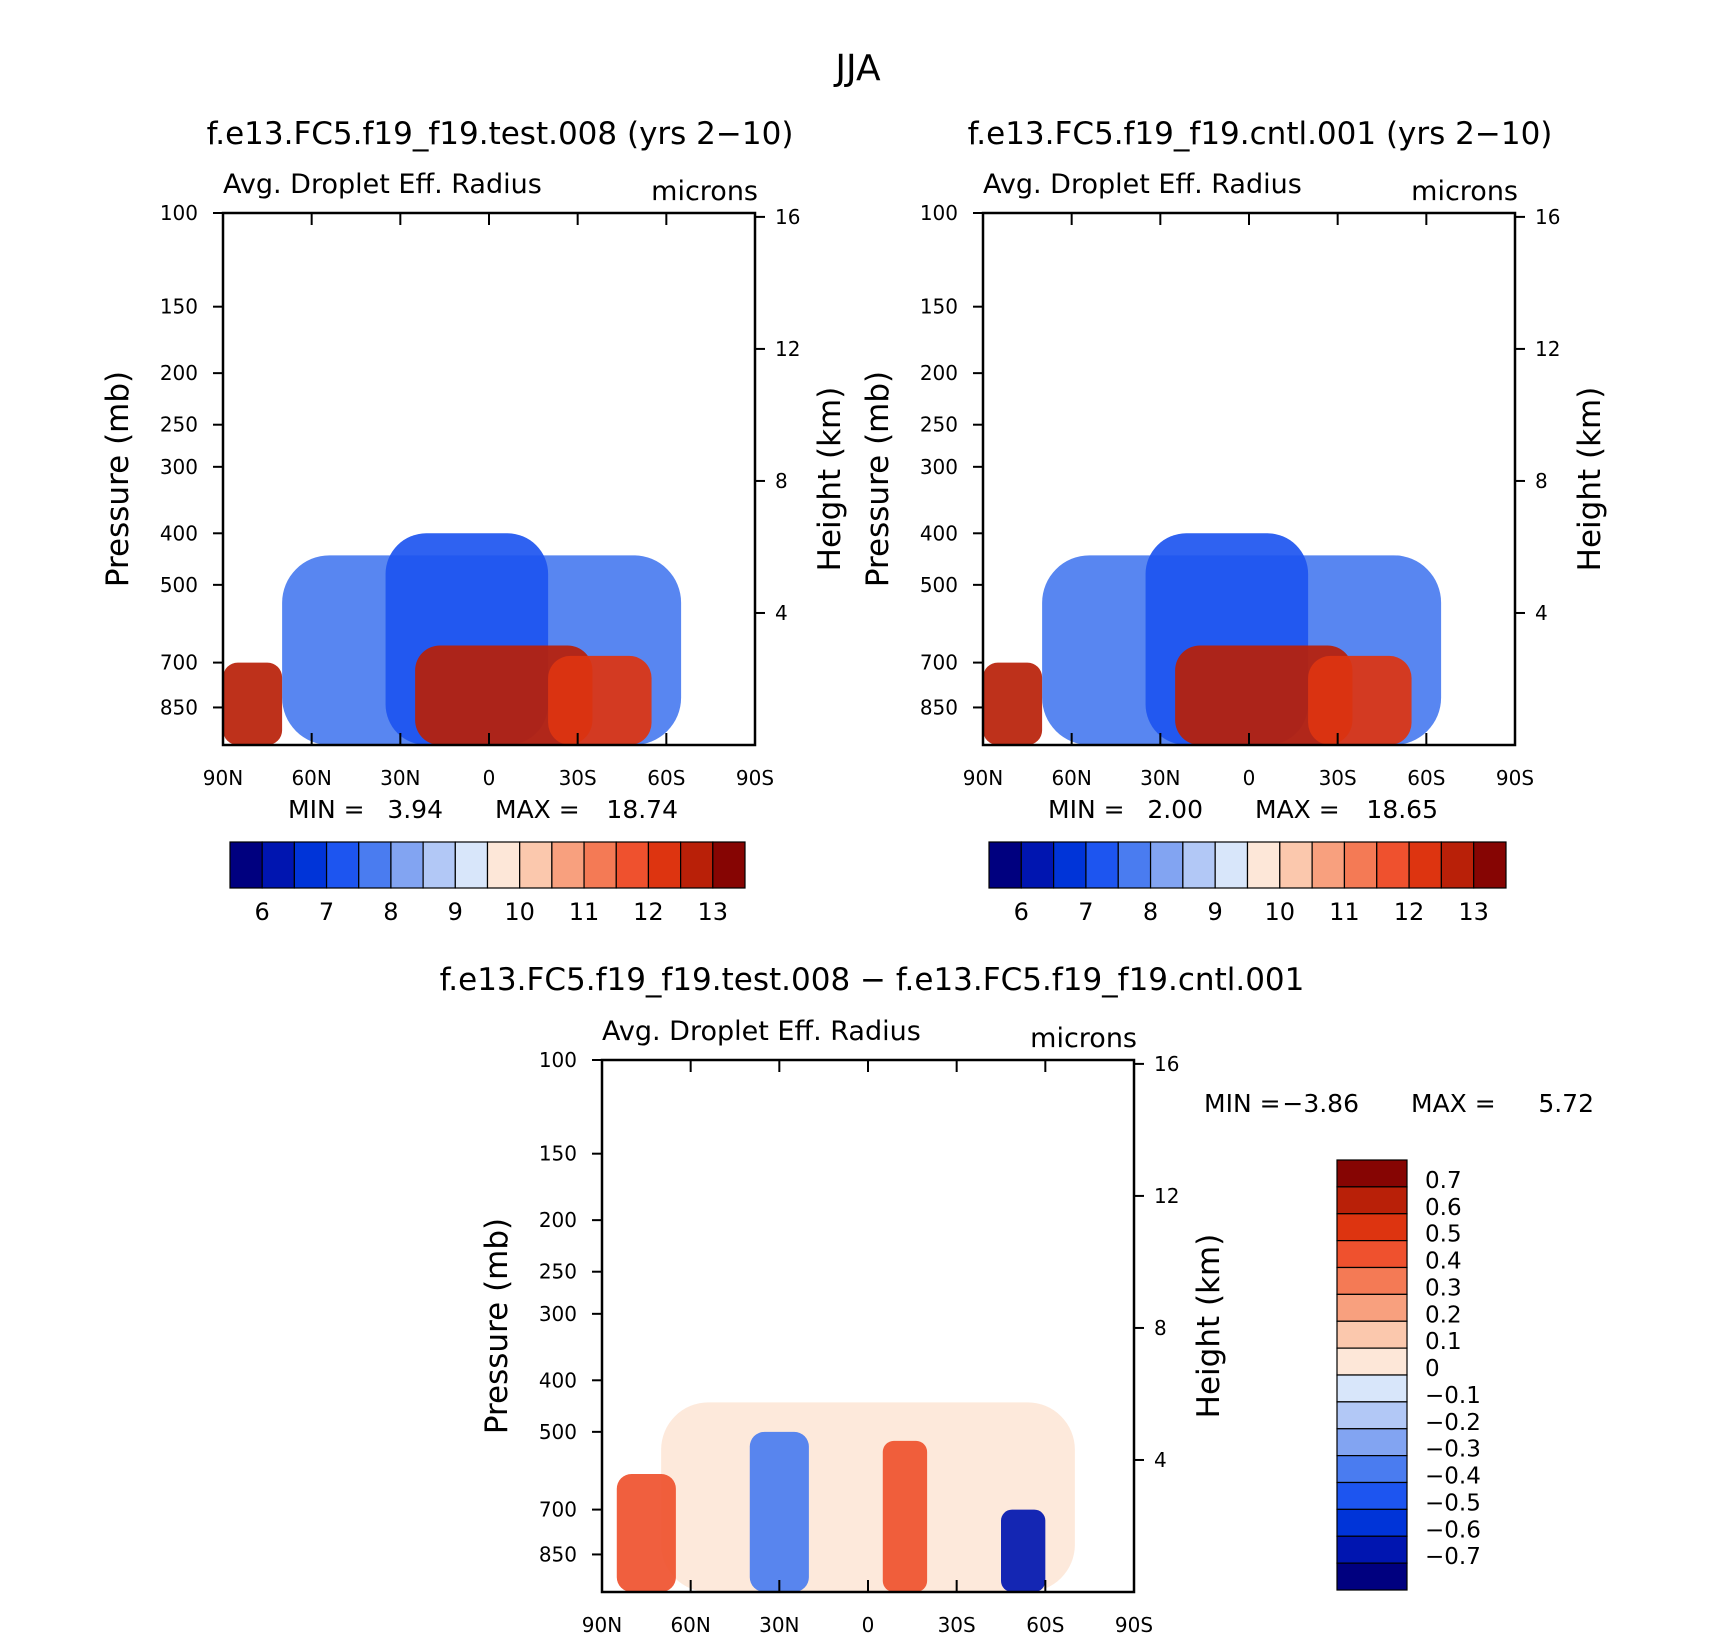  I want to click on y-tick-label: 500, so click(179, 585).